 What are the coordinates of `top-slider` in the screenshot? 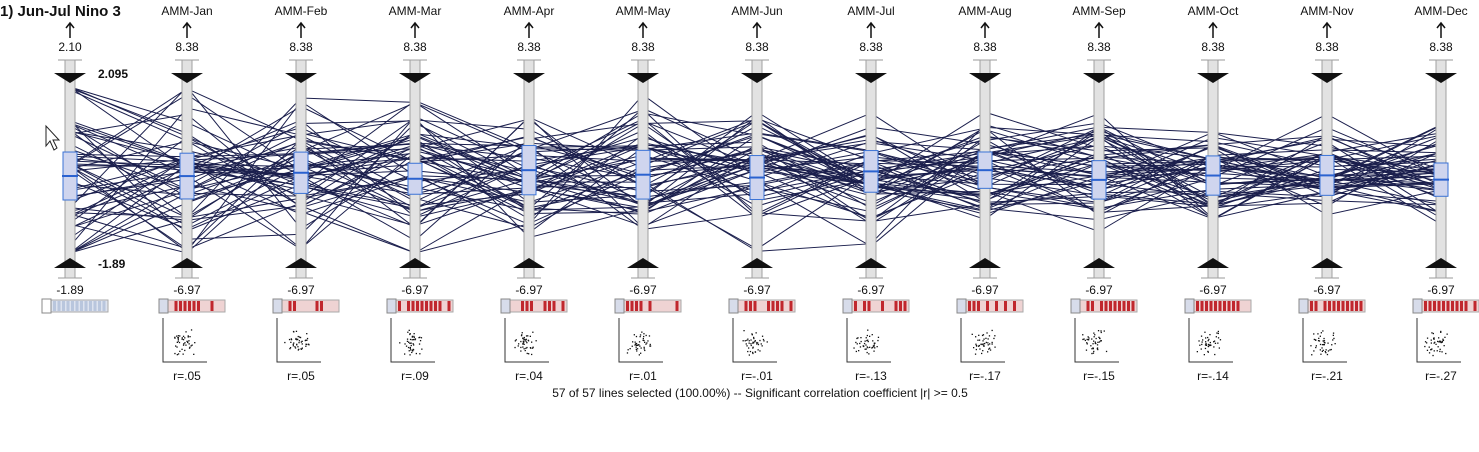 It's located at (1327, 78).